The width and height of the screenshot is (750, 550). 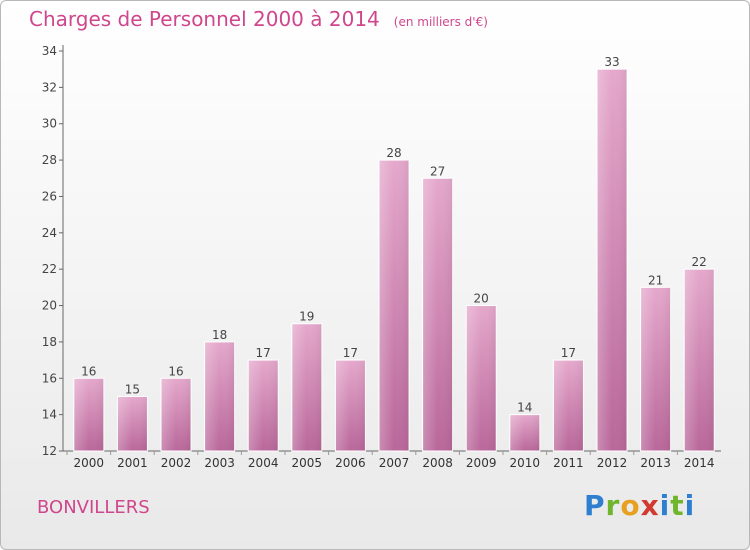 What do you see at coordinates (306, 317) in the screenshot?
I see `data-label: 19` at bounding box center [306, 317].